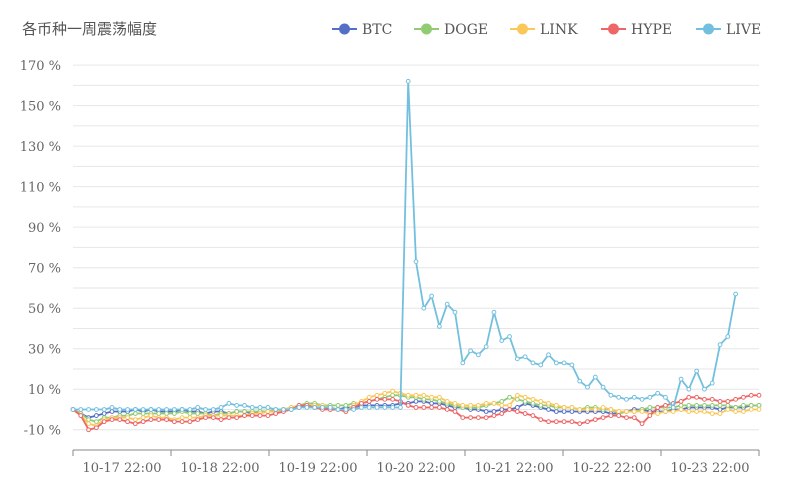 The image size is (800, 504). Describe the element at coordinates (40, 188) in the screenshot. I see `y-tick-label: 110 %` at that location.